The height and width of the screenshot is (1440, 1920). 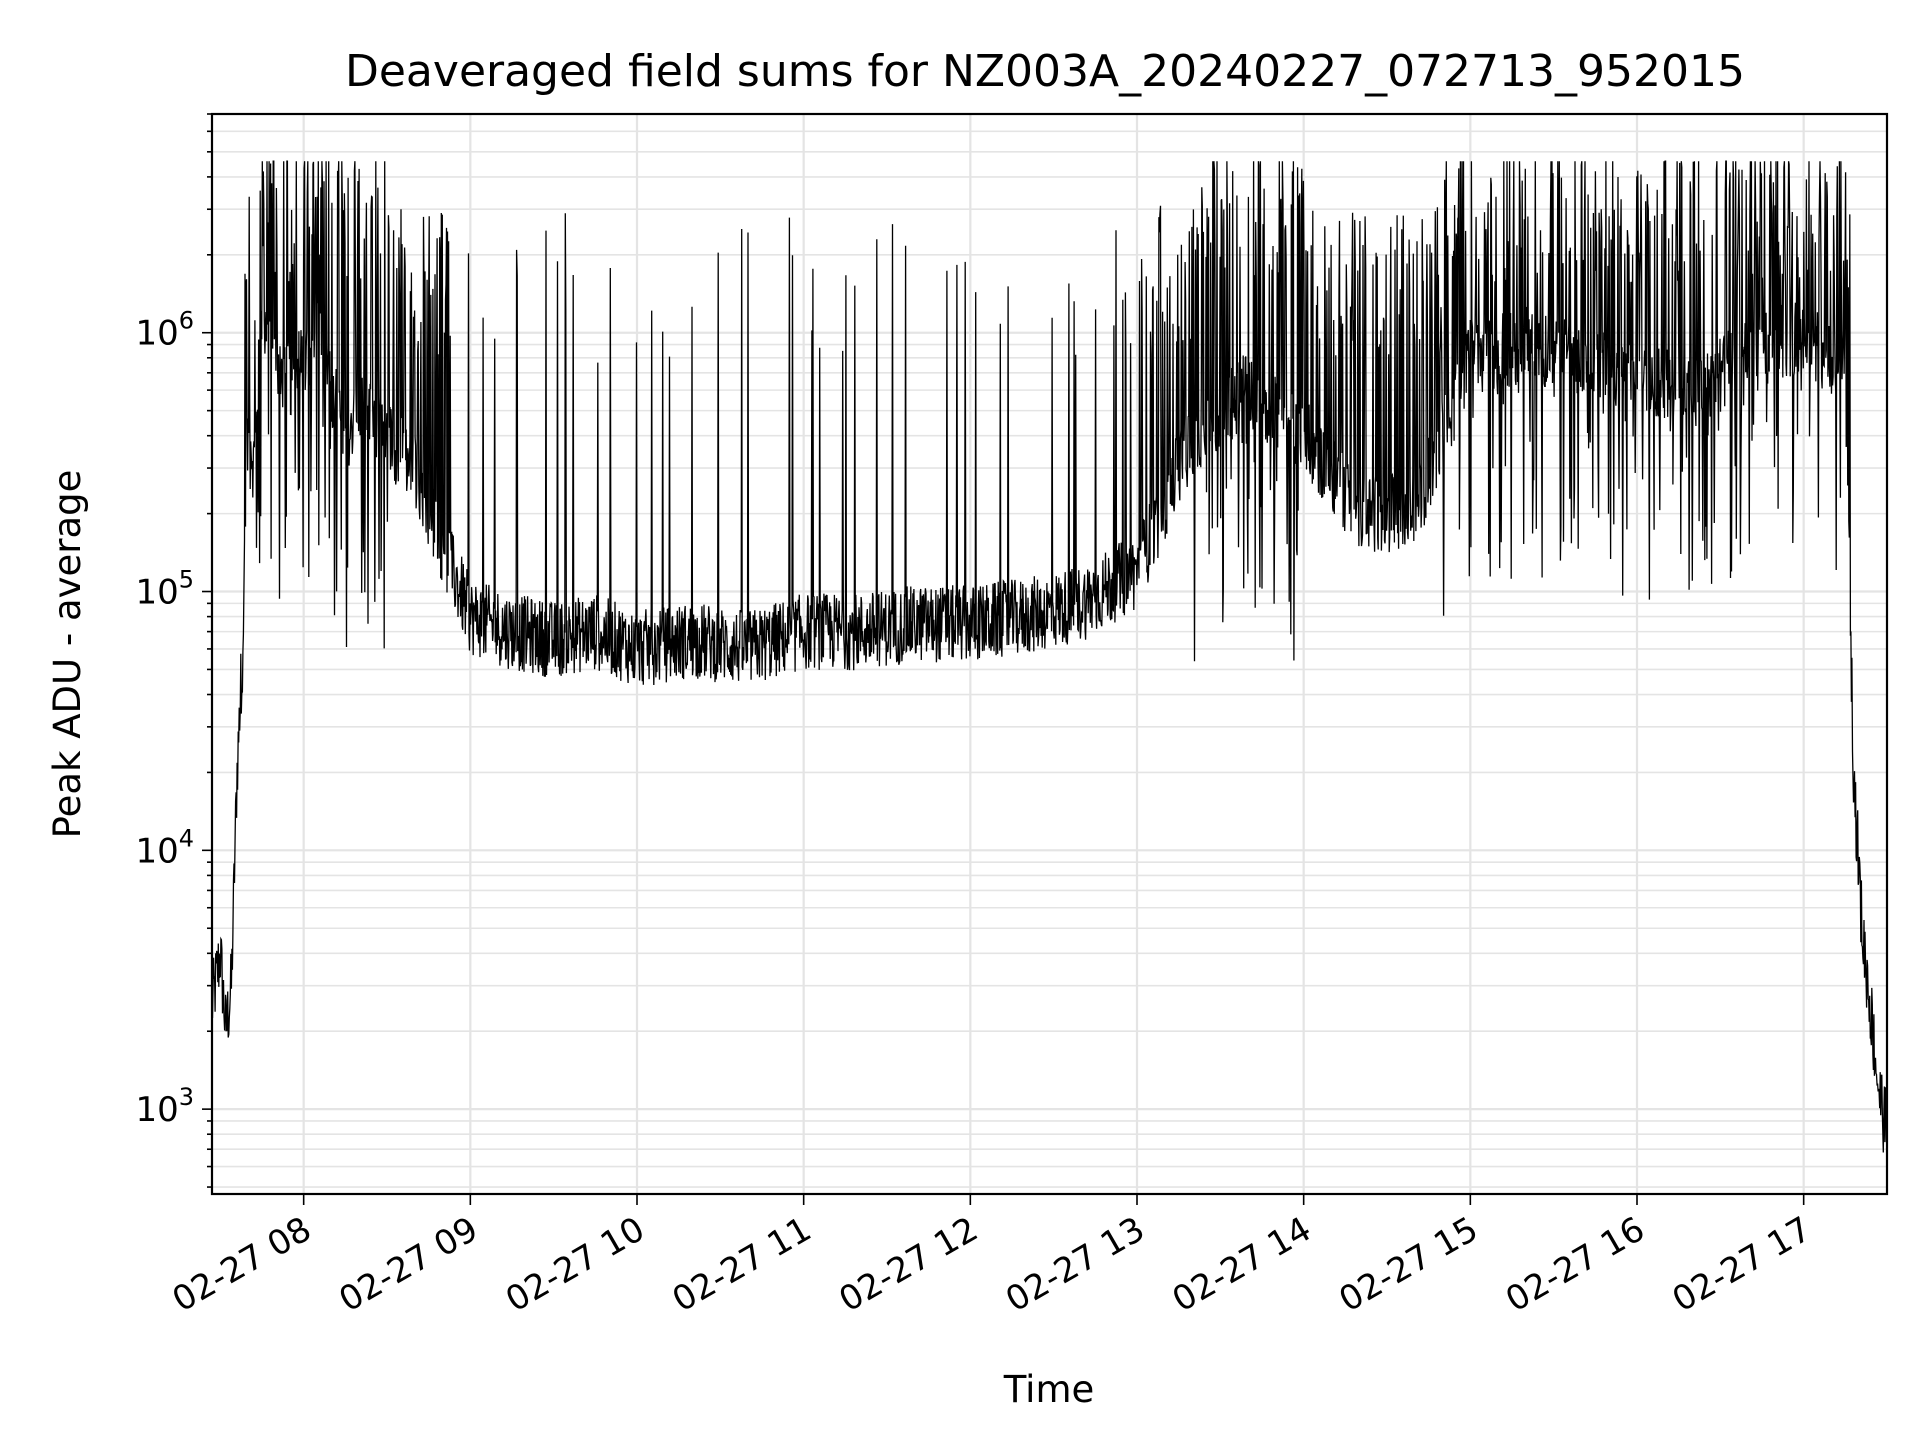 I want to click on x-tick-label: 02-27 11, so click(x=742, y=1264).